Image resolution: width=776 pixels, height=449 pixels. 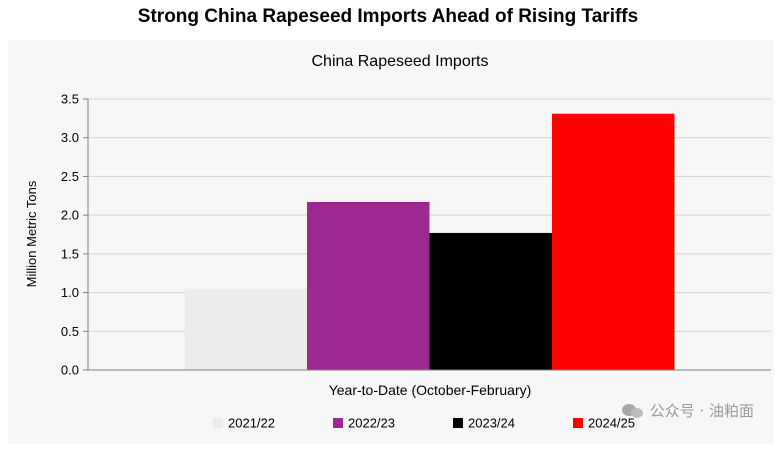 What do you see at coordinates (371, 423) in the screenshot?
I see `legend-label: 2022/23` at bounding box center [371, 423].